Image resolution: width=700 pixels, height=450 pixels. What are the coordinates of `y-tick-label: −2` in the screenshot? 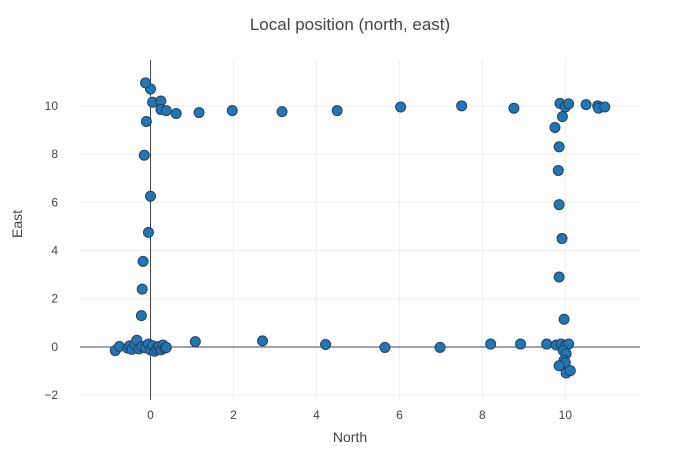 It's located at (51, 395).